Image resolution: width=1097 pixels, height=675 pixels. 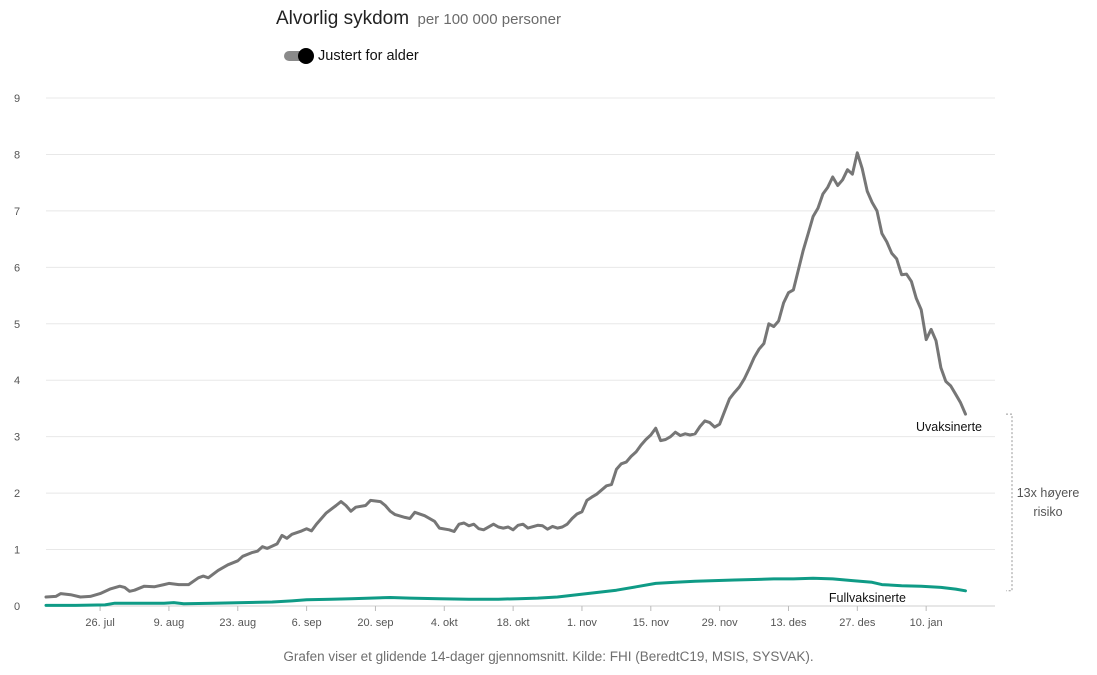 What do you see at coordinates (489, 19) in the screenshot?
I see `chart-subtitle: per 100 000 personer` at bounding box center [489, 19].